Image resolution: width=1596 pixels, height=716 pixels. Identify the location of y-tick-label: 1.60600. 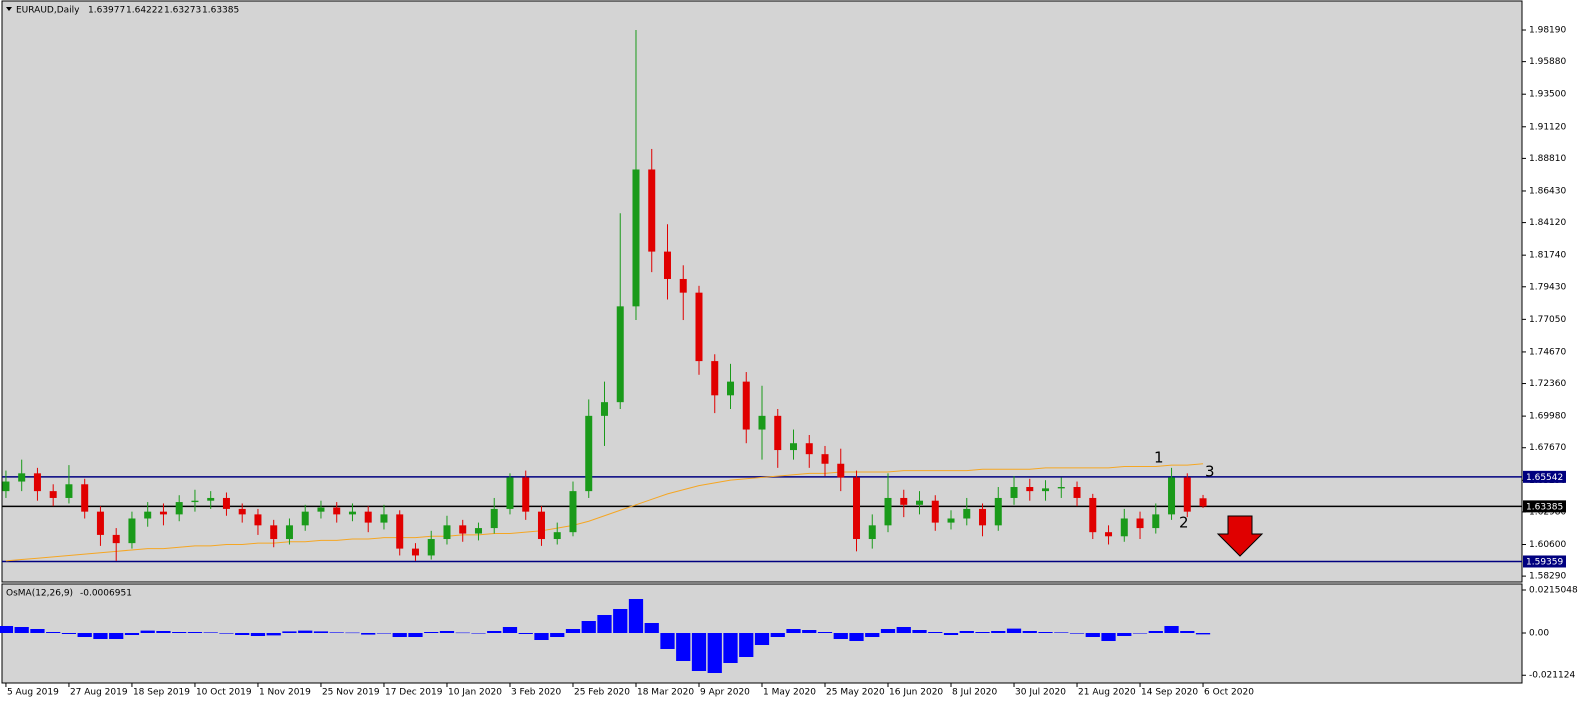
(1547, 545).